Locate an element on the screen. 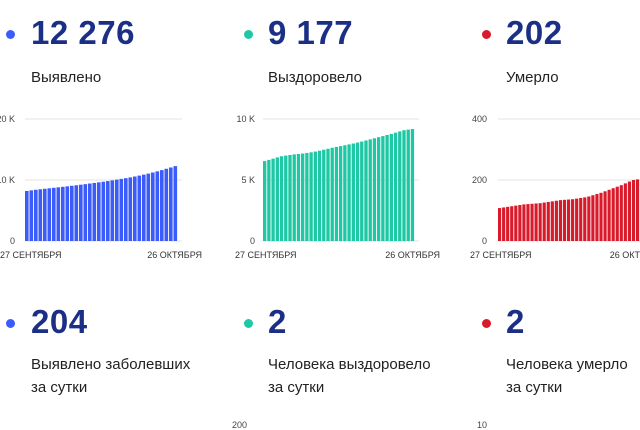 The height and width of the screenshot is (430, 640). chart-detected: 20 K 10 K 0 27 СЕНТЯБРЯ 26 ОКТЯБРЯ is located at coordinates (101, 187).